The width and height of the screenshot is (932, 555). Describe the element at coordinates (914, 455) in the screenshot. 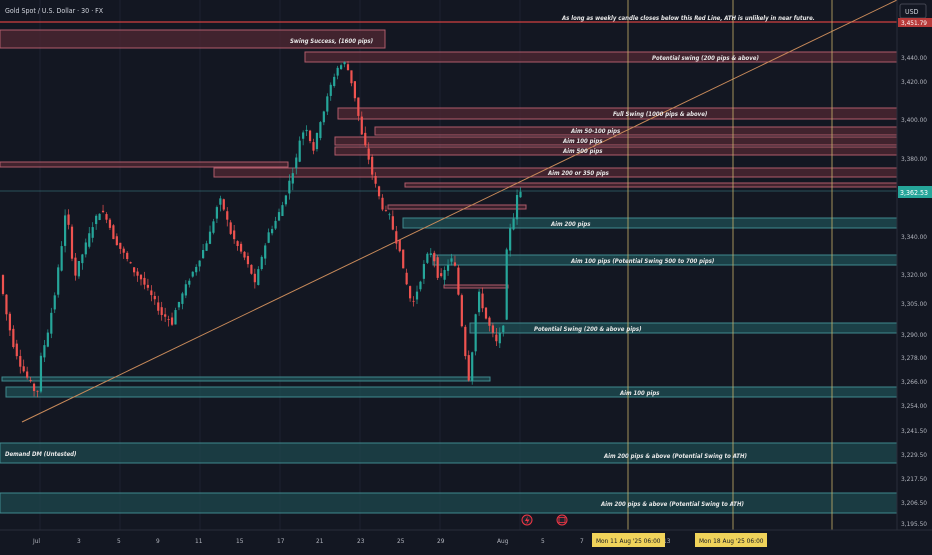

I see `y-tick-label: 3,229.50` at that location.